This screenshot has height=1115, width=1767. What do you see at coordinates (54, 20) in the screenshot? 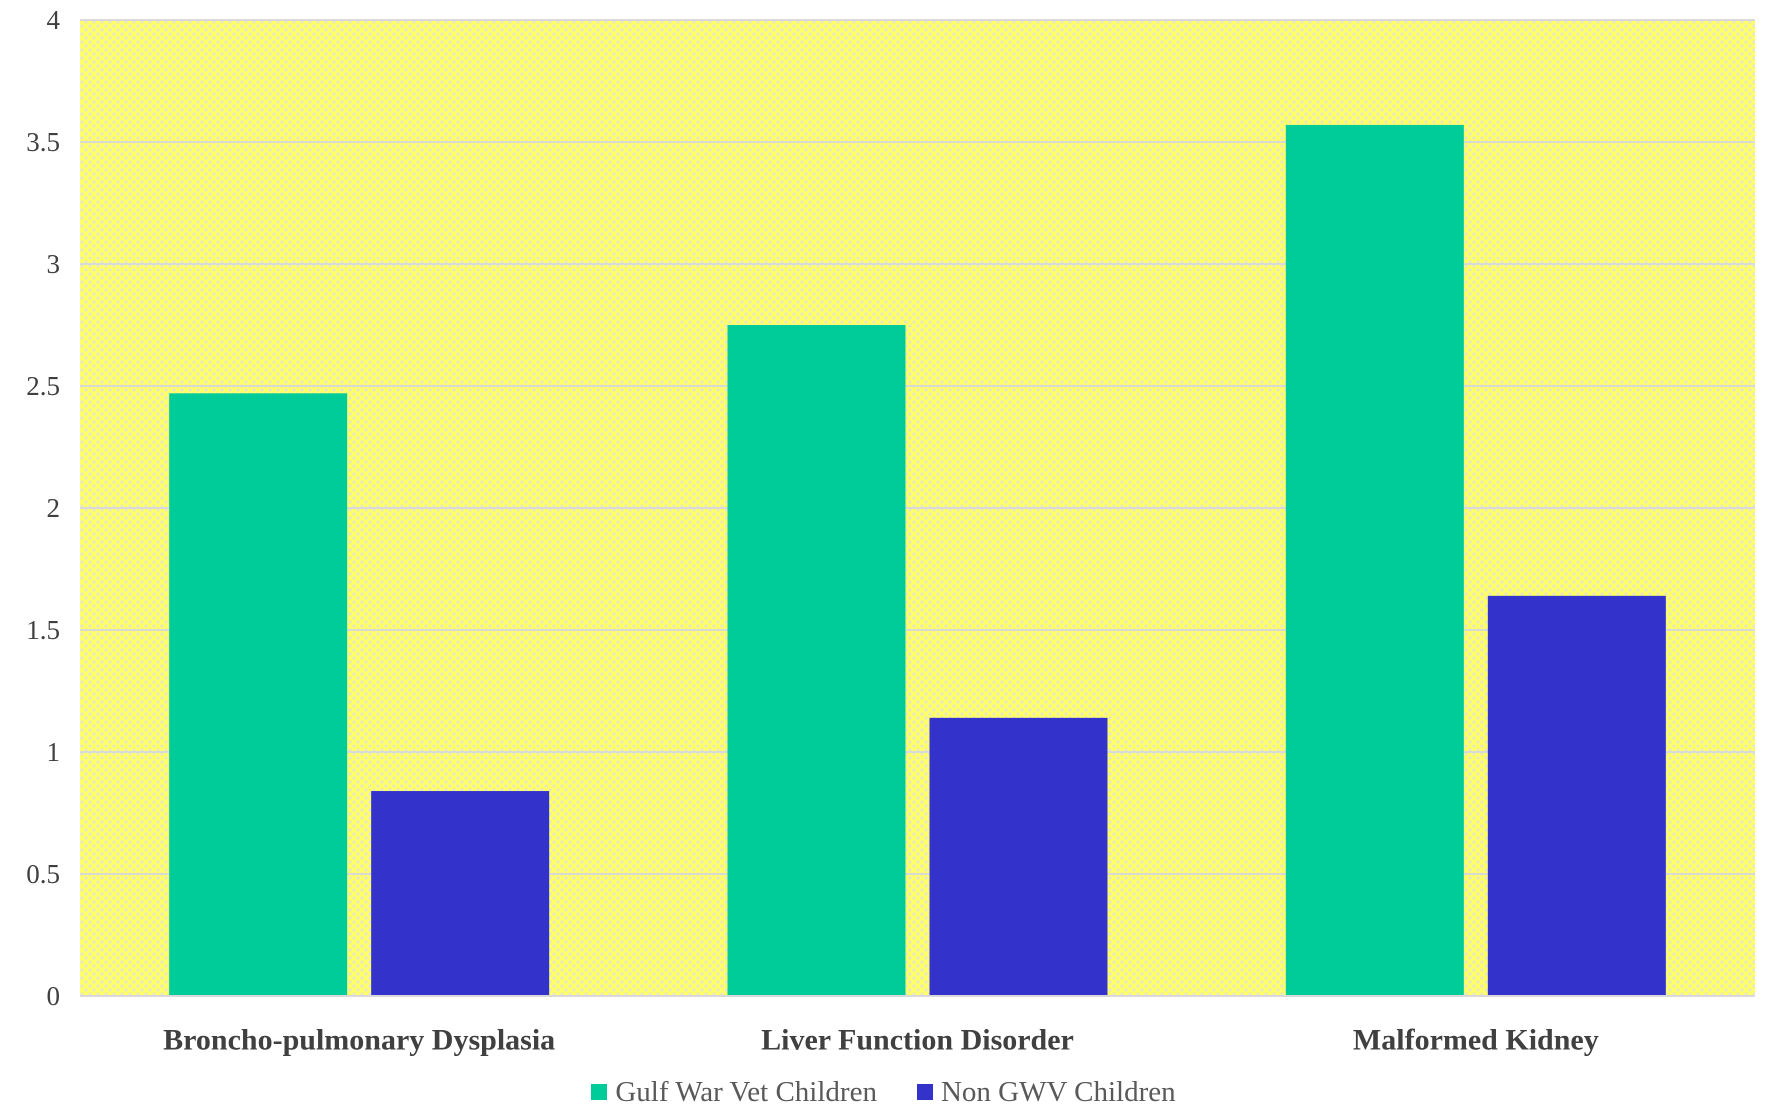
I see `y-tick-label-8: 4` at bounding box center [54, 20].